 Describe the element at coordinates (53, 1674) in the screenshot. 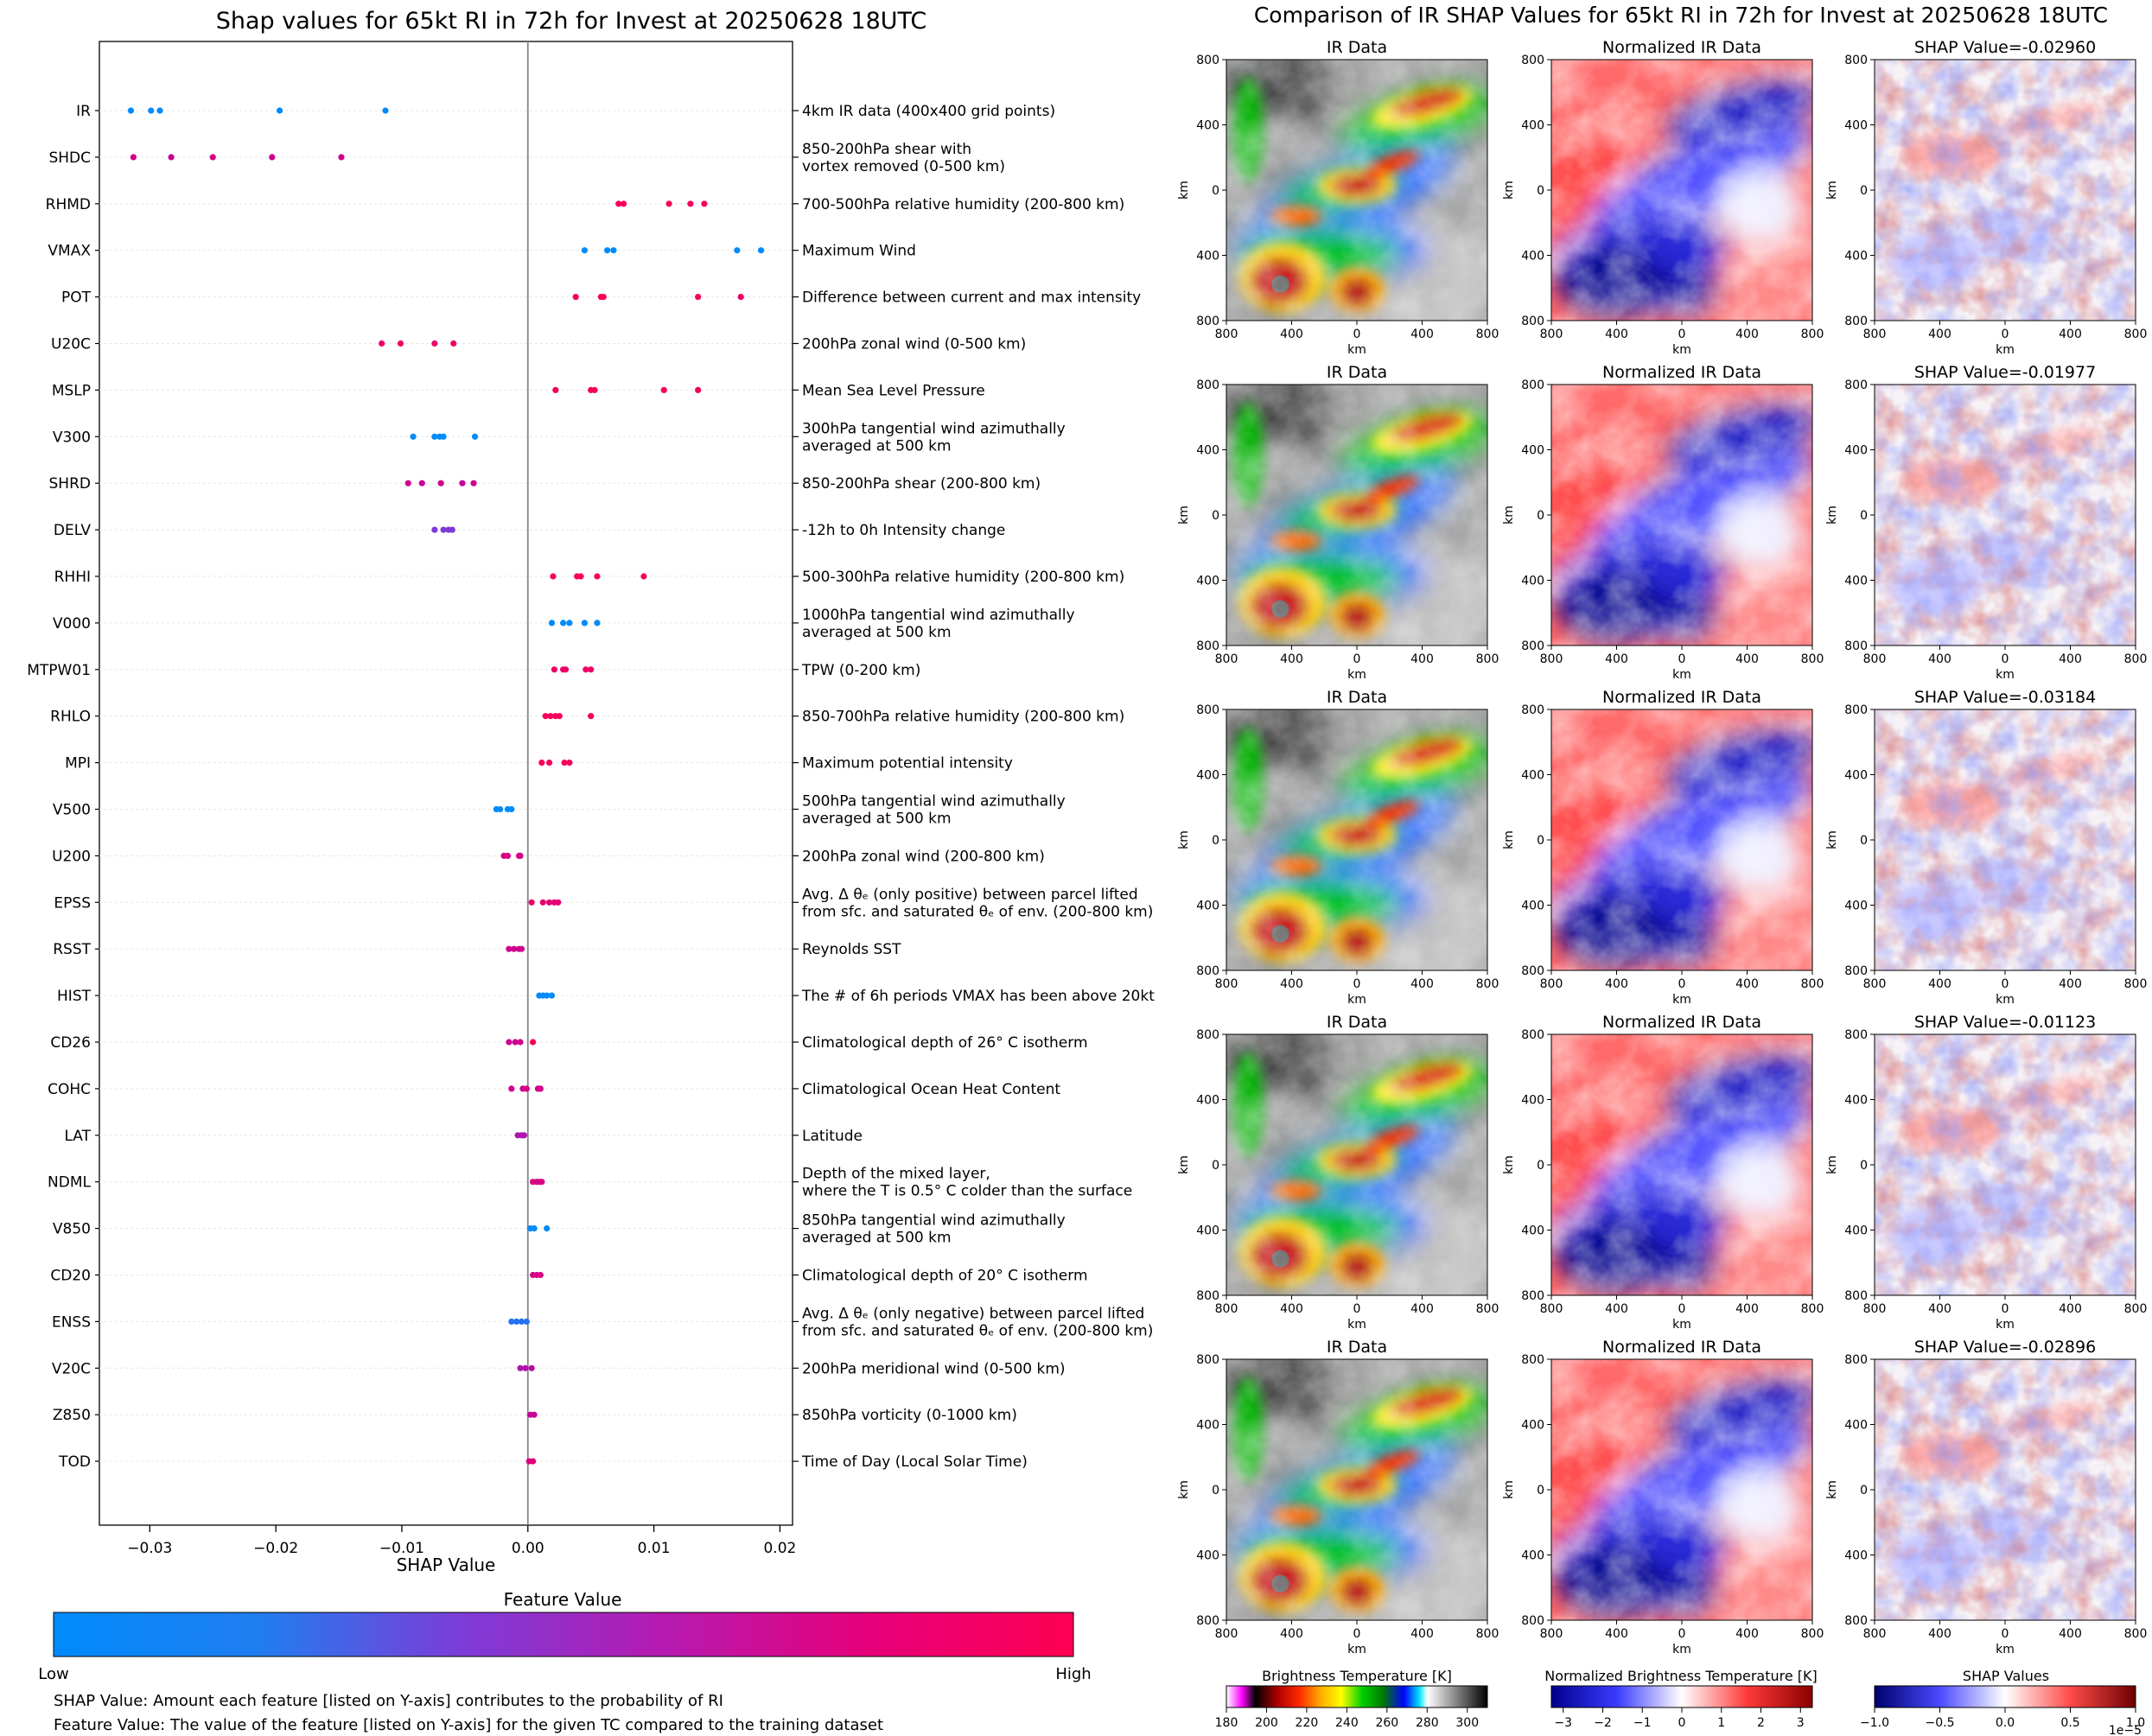

I see `legend-low: Low` at that location.